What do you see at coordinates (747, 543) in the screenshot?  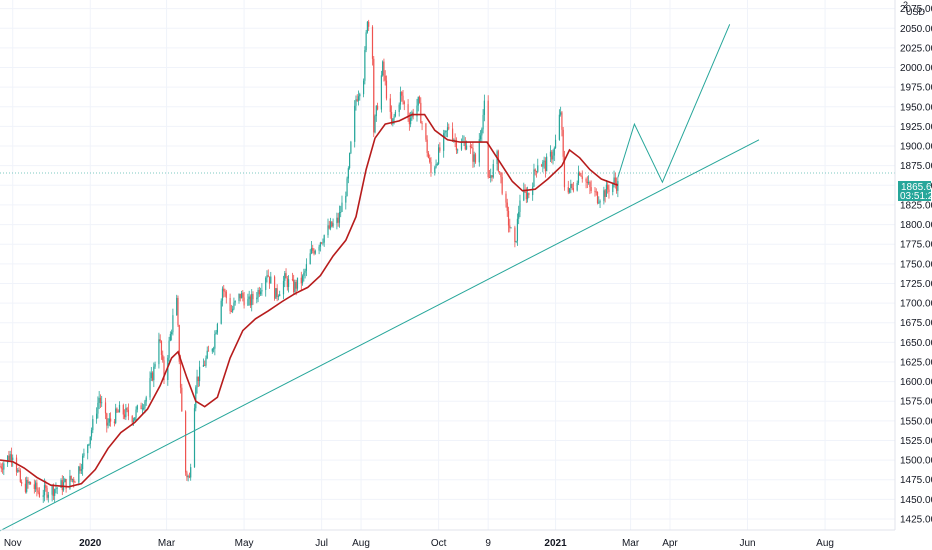 I see `x-tick-label: Jun` at bounding box center [747, 543].